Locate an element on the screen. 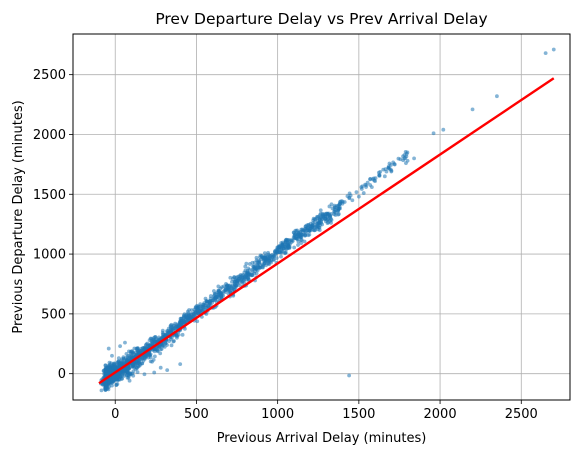 The height and width of the screenshot is (455, 580). y-tick-label: 0 is located at coordinates (62, 374).